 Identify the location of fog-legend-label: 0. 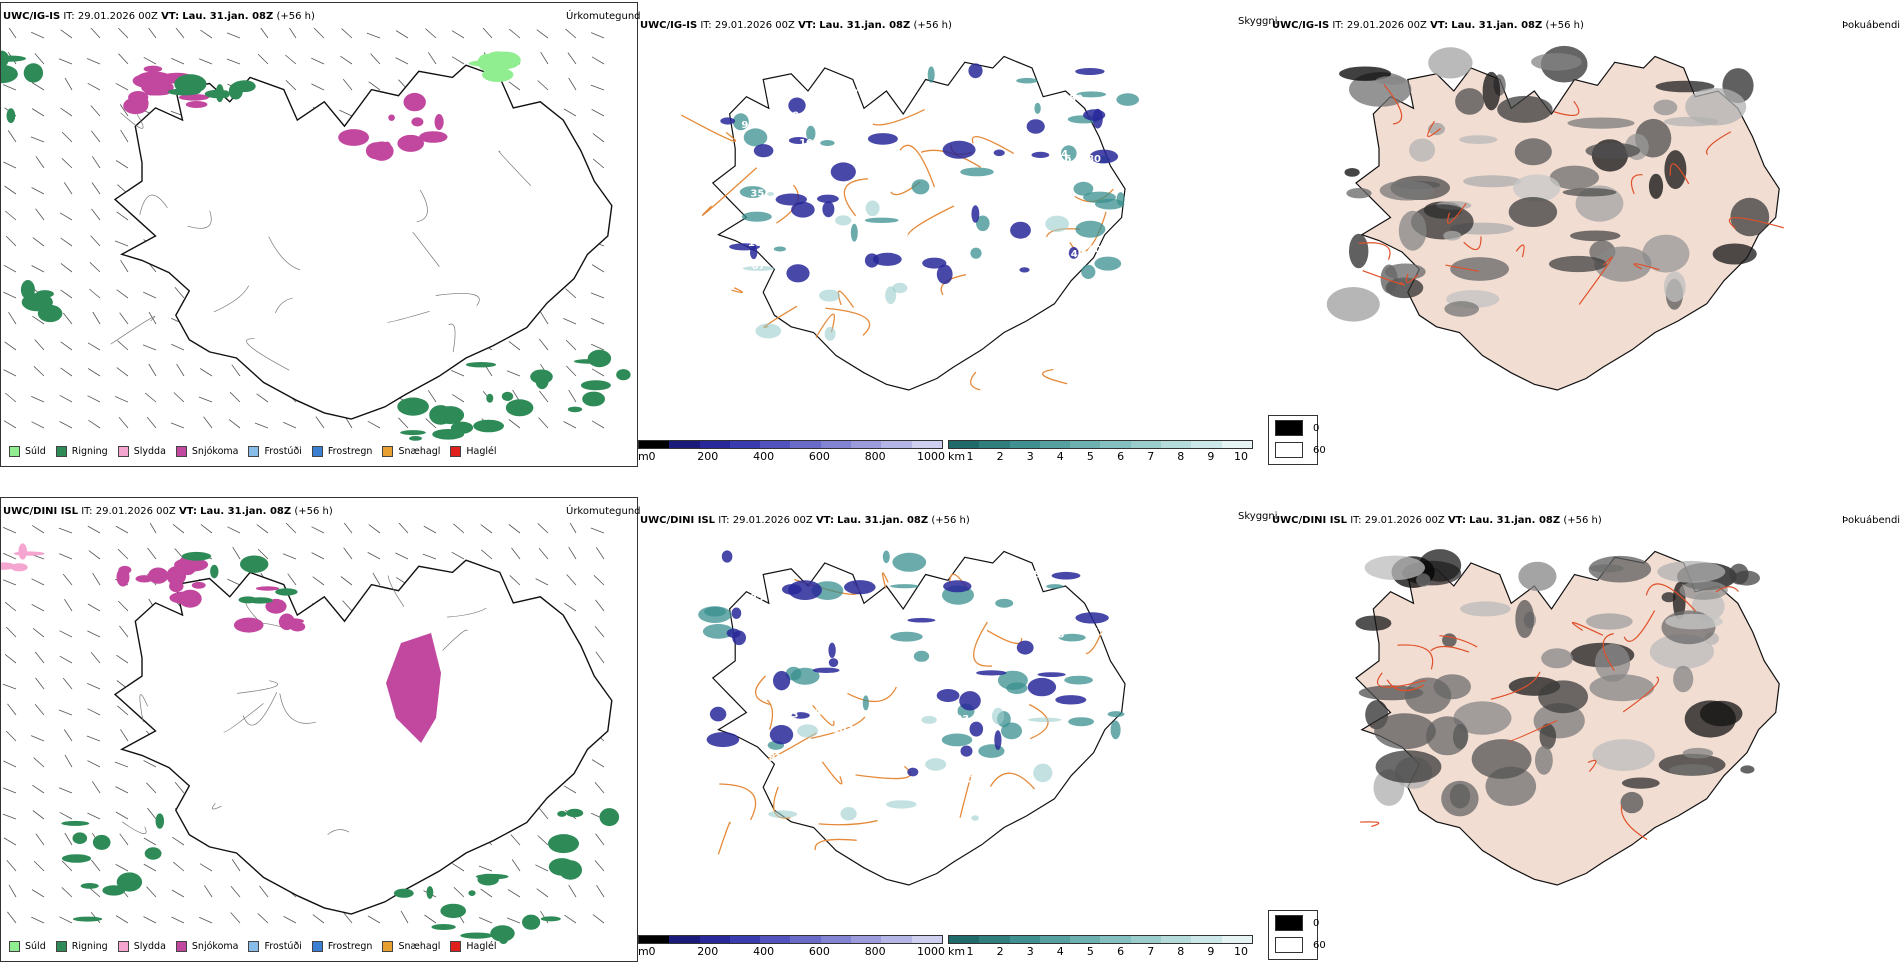
(1316, 923).